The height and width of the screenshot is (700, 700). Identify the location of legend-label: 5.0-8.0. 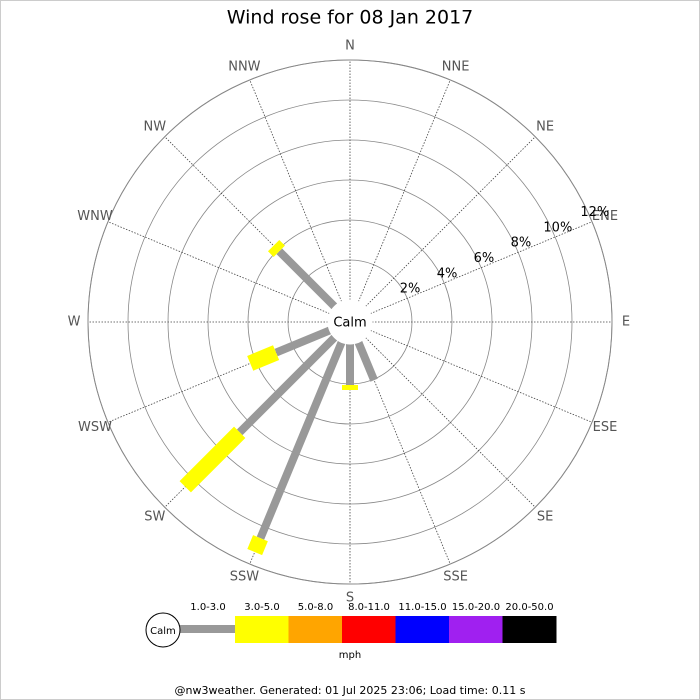
(315, 607).